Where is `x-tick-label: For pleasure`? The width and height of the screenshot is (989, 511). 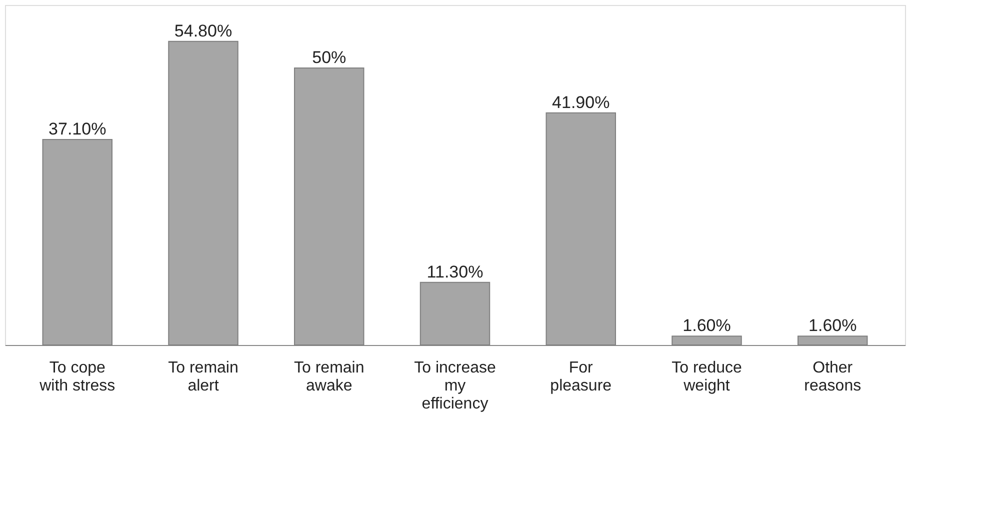 x-tick-label: For pleasure is located at coordinates (581, 377).